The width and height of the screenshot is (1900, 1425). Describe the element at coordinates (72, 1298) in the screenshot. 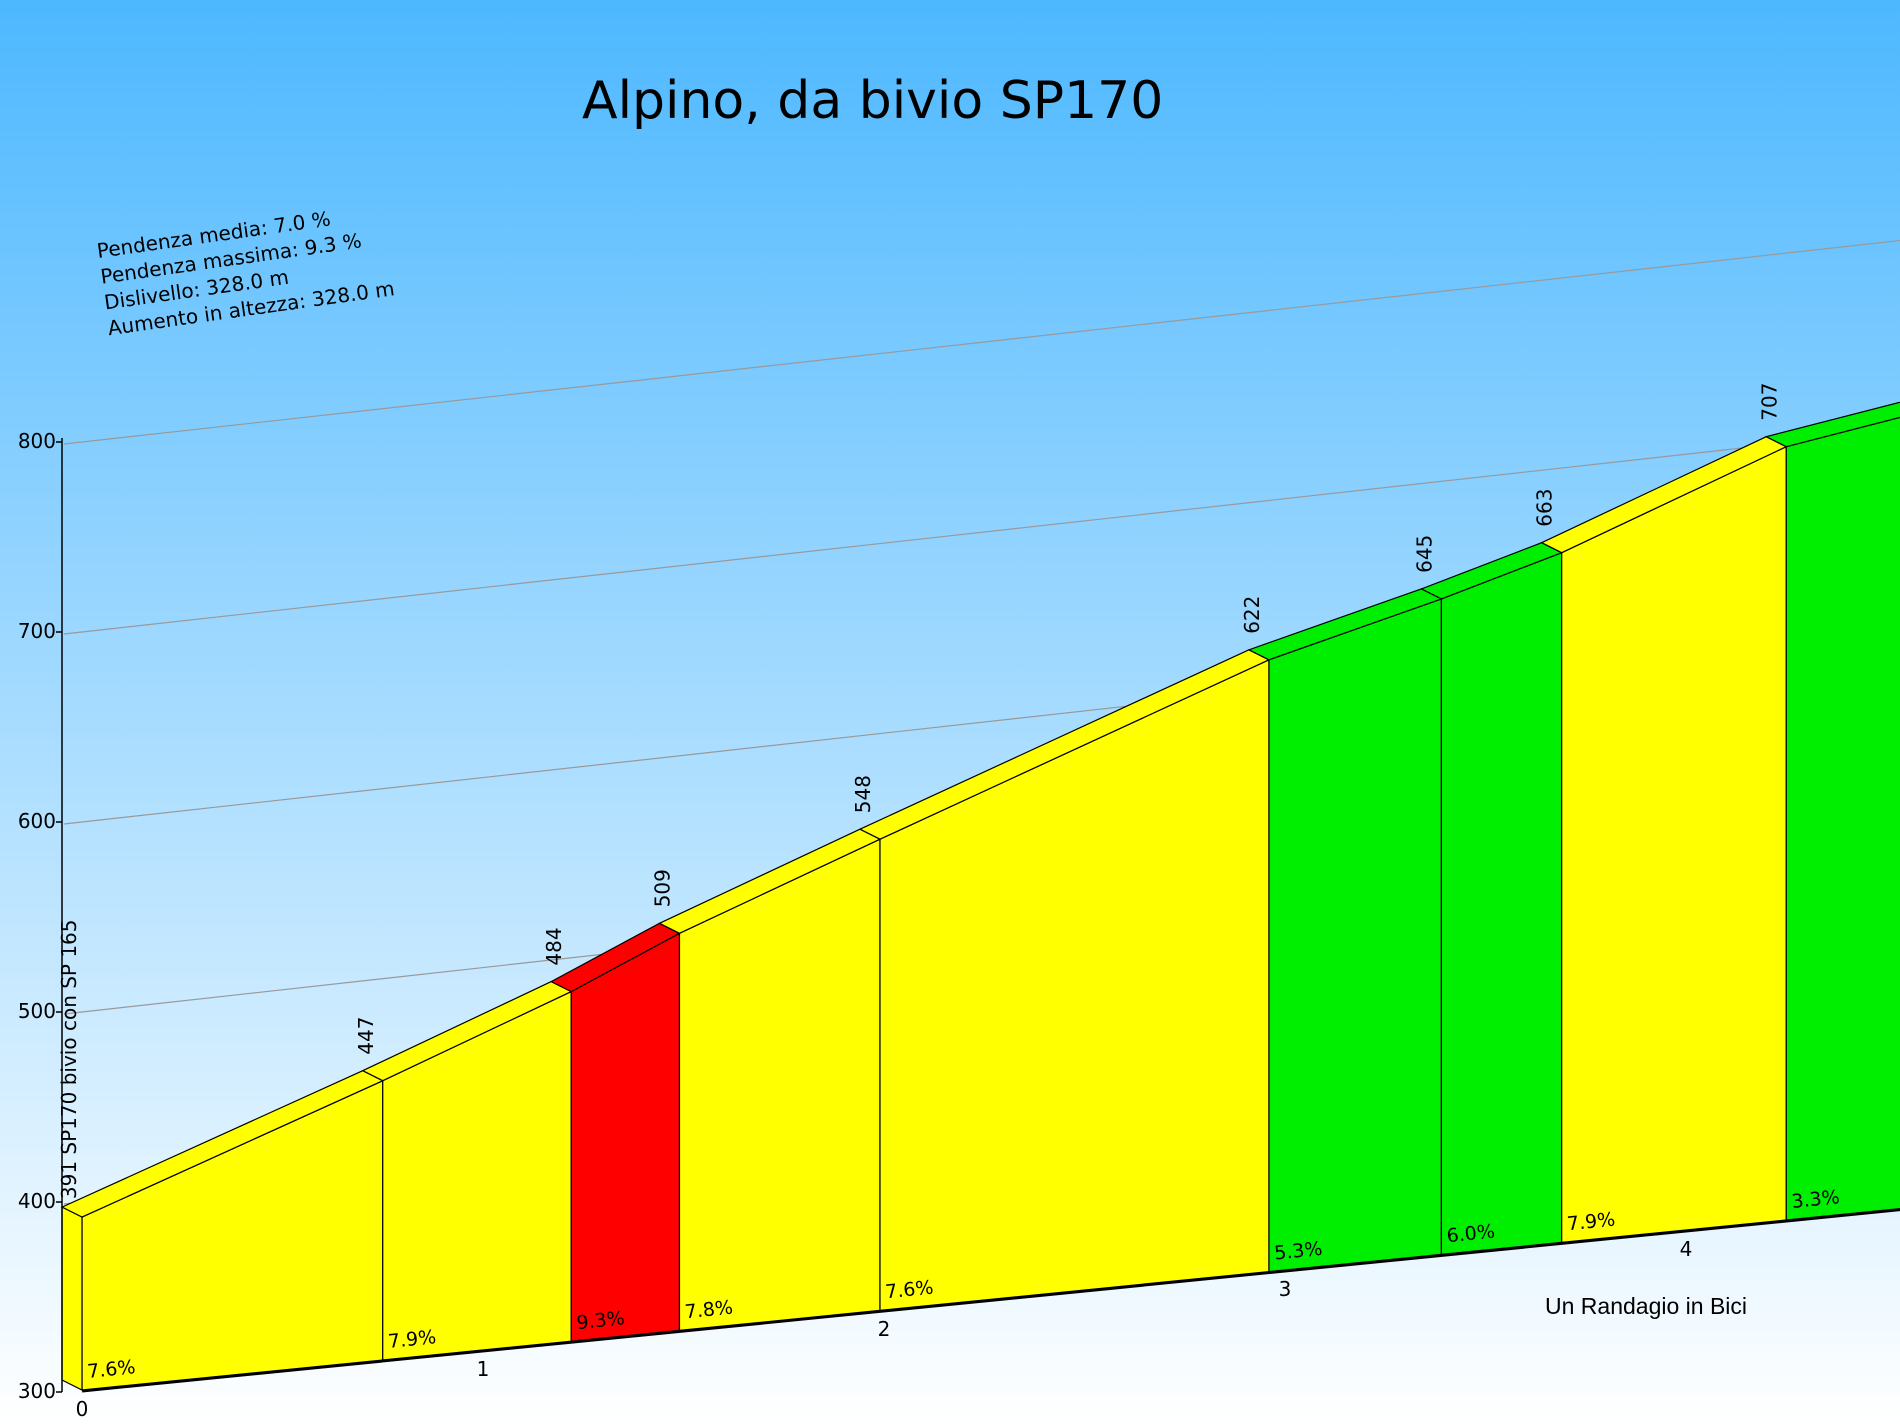

I see `segment-start-face` at that location.